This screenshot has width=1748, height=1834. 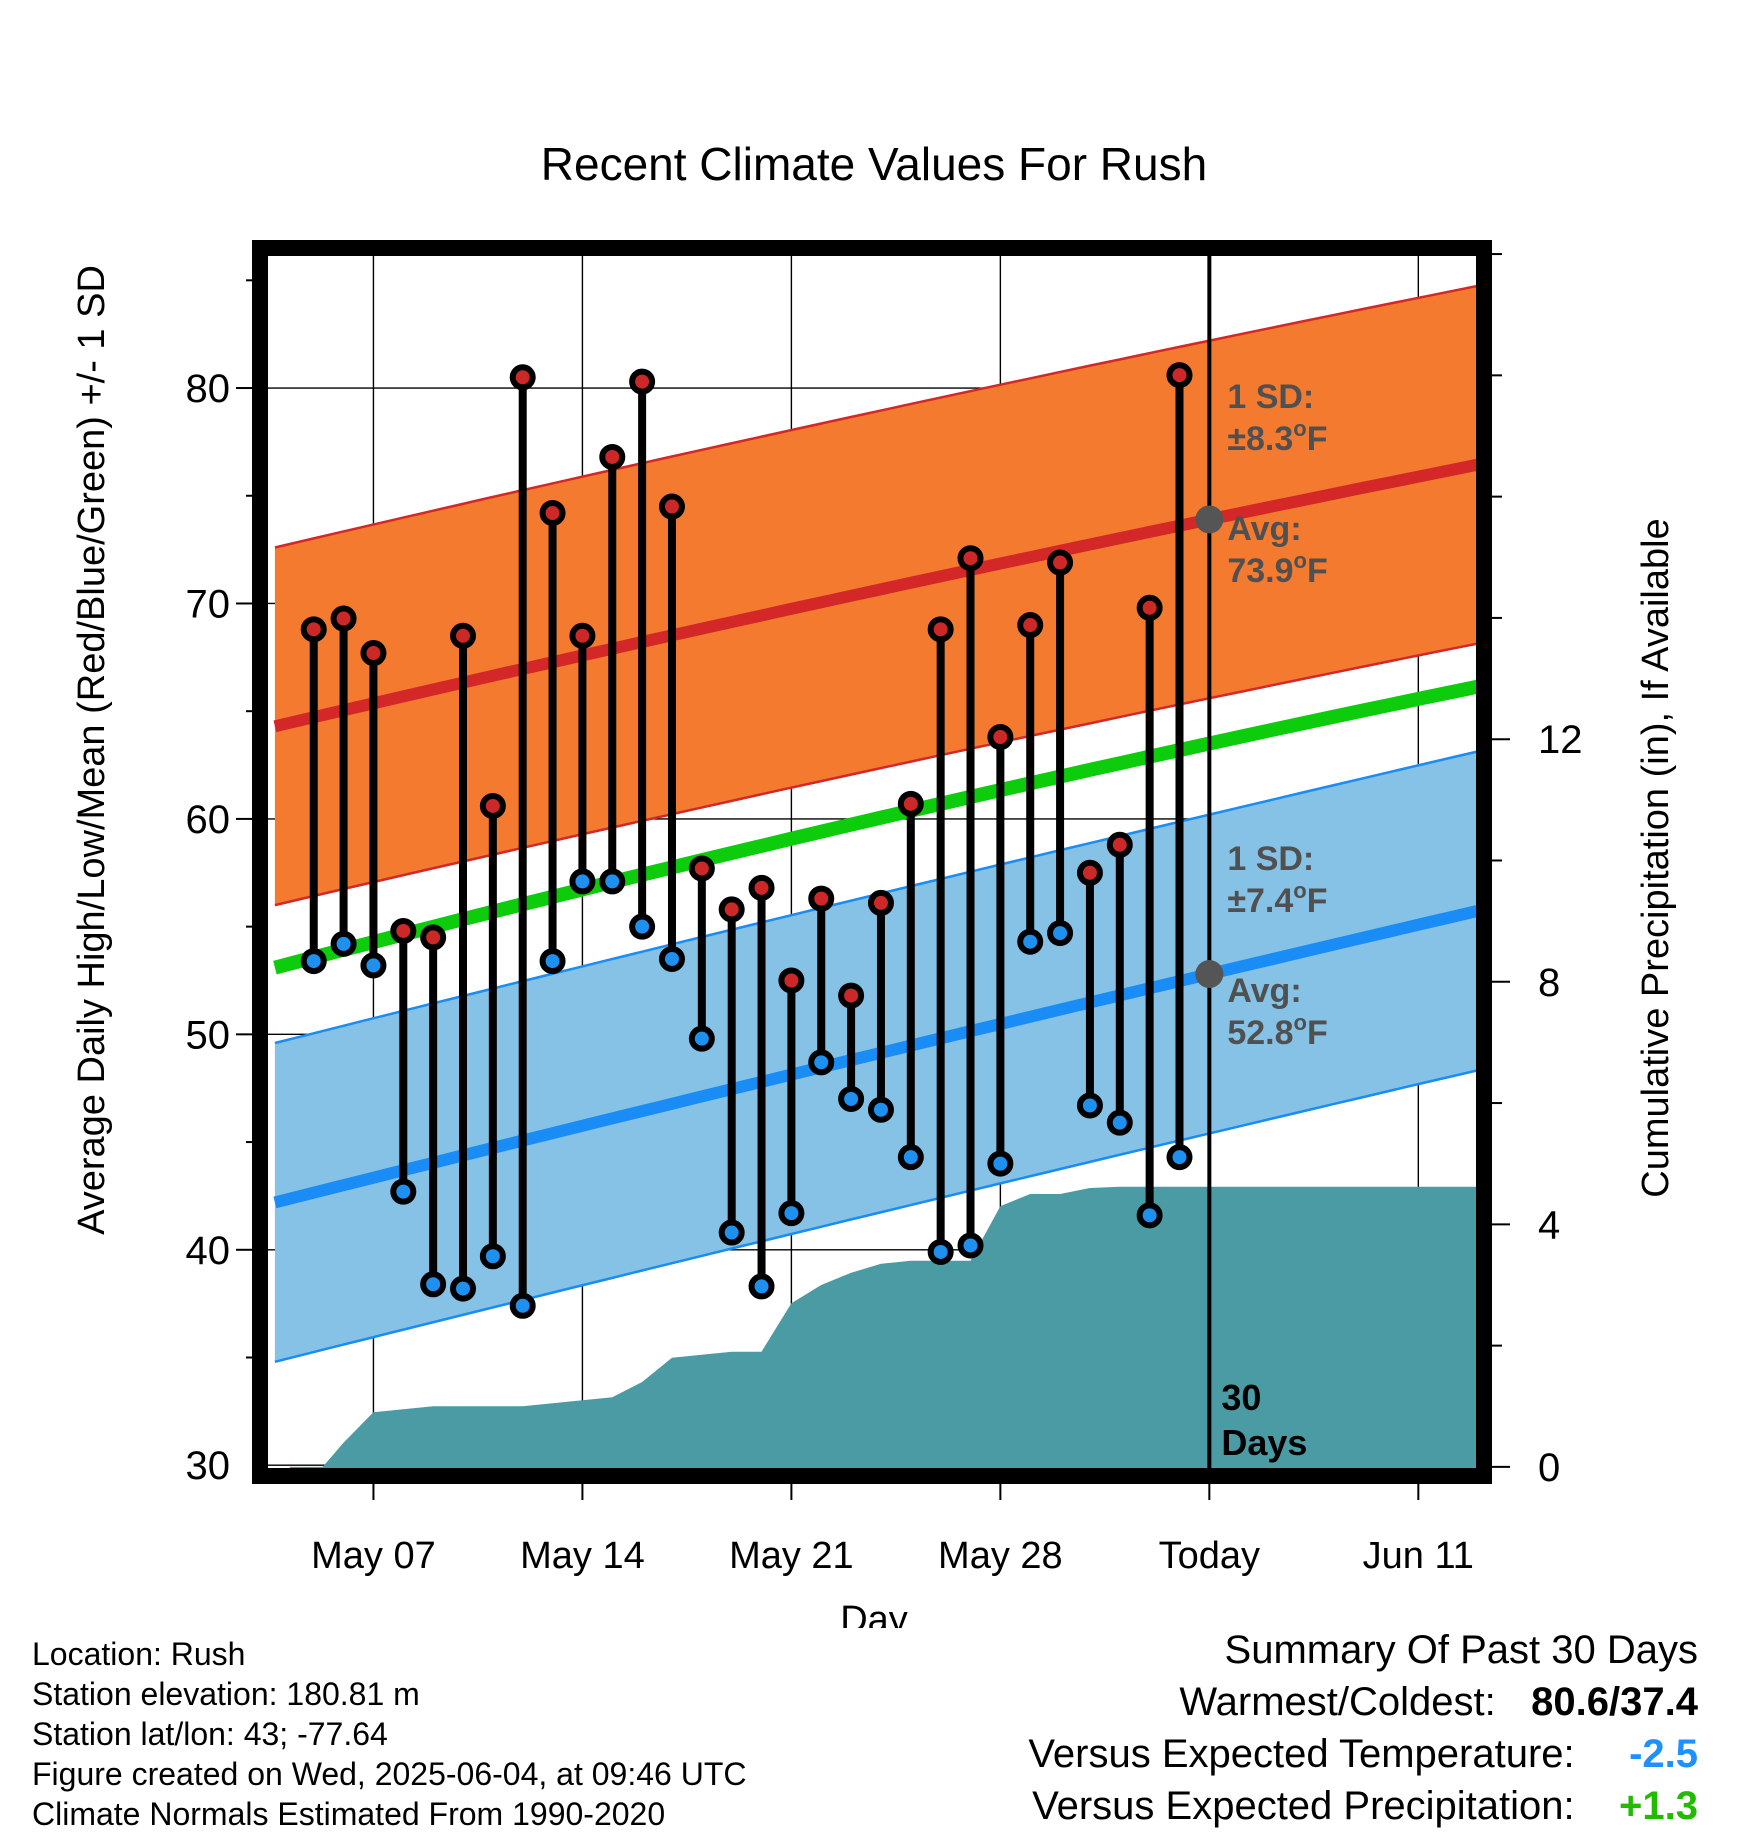 I want to click on days-count-label: 30, so click(x=1241, y=1397).